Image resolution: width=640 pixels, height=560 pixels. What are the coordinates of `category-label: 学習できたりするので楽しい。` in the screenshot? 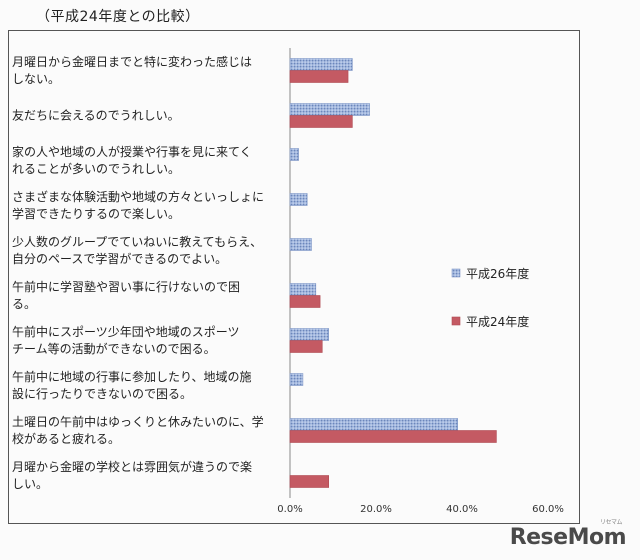 It's located at (96, 213).